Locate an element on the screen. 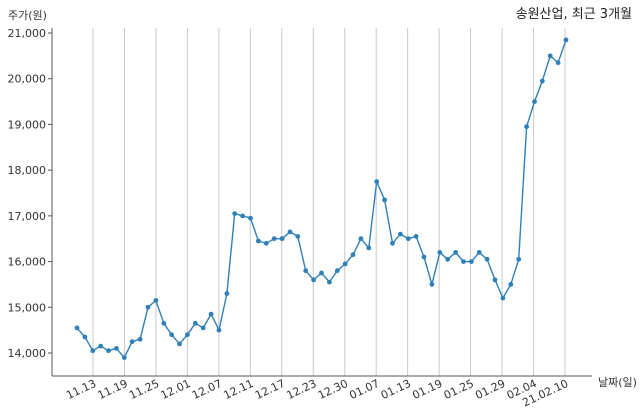 This screenshot has width=640, height=415. y-tick-label: 16,000 is located at coordinates (27, 262).